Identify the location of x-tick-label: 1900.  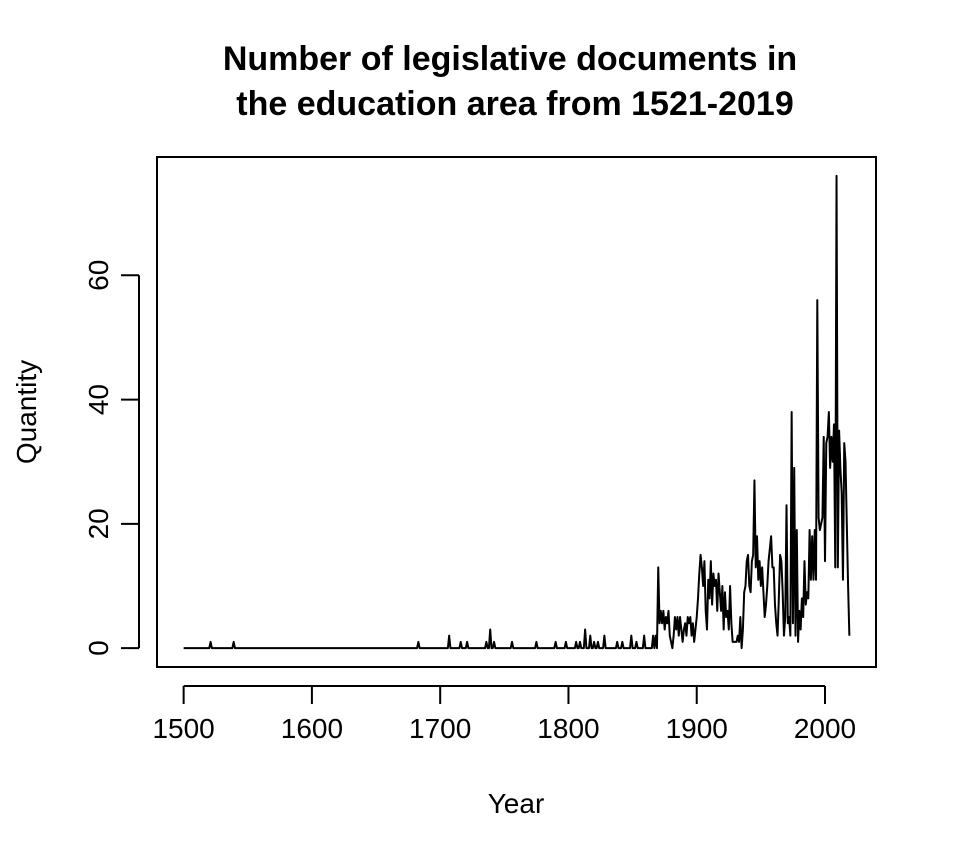
(697, 728).